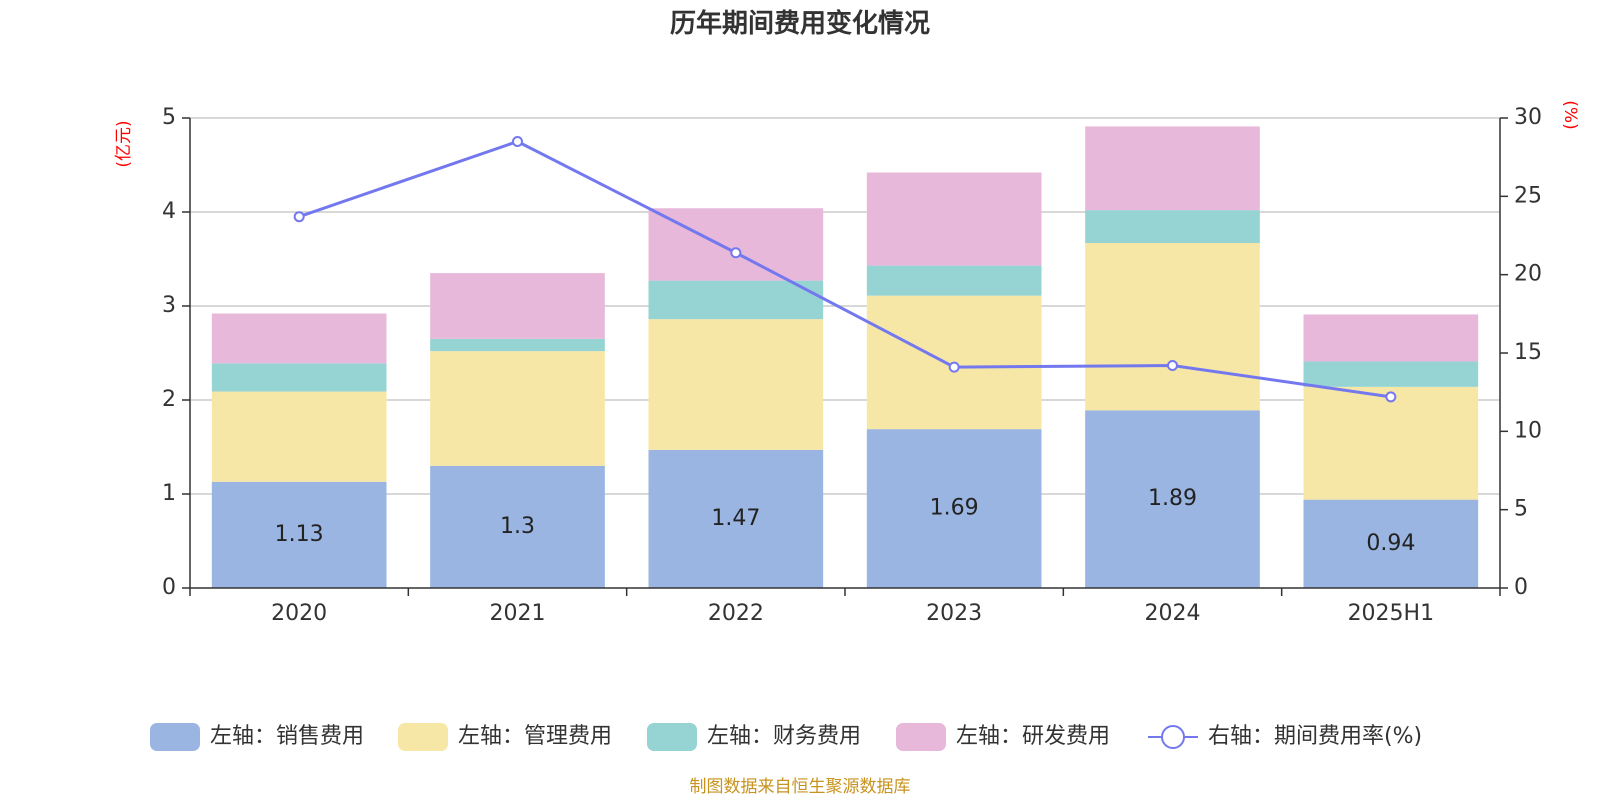  What do you see at coordinates (1521, 587) in the screenshot?
I see `right-axis-tick-label: 0` at bounding box center [1521, 587].